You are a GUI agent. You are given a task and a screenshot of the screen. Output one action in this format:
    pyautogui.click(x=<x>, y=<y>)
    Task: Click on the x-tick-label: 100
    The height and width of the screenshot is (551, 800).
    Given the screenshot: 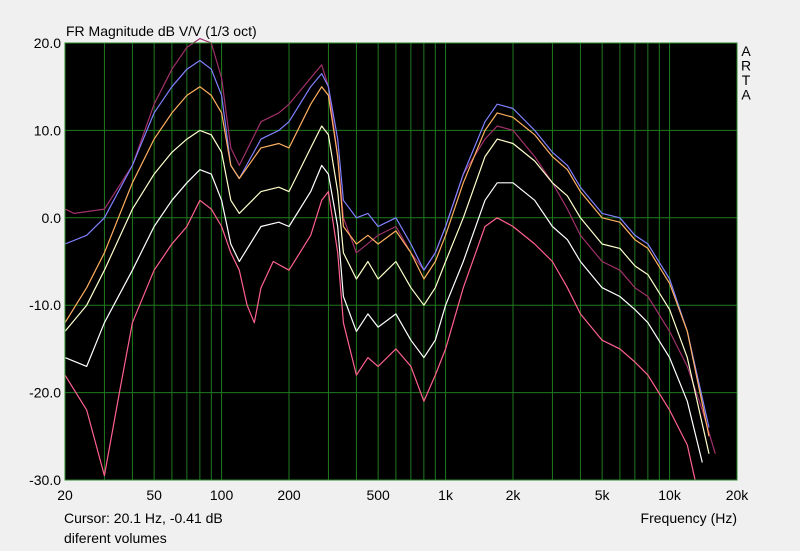 What is the action you would take?
    pyautogui.click(x=222, y=495)
    